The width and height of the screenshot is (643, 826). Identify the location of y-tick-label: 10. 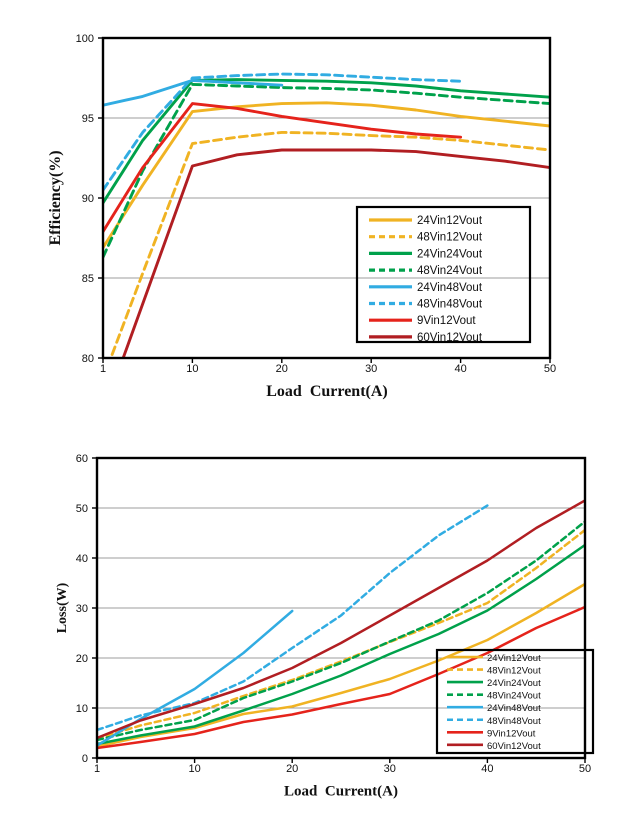
(82, 709).